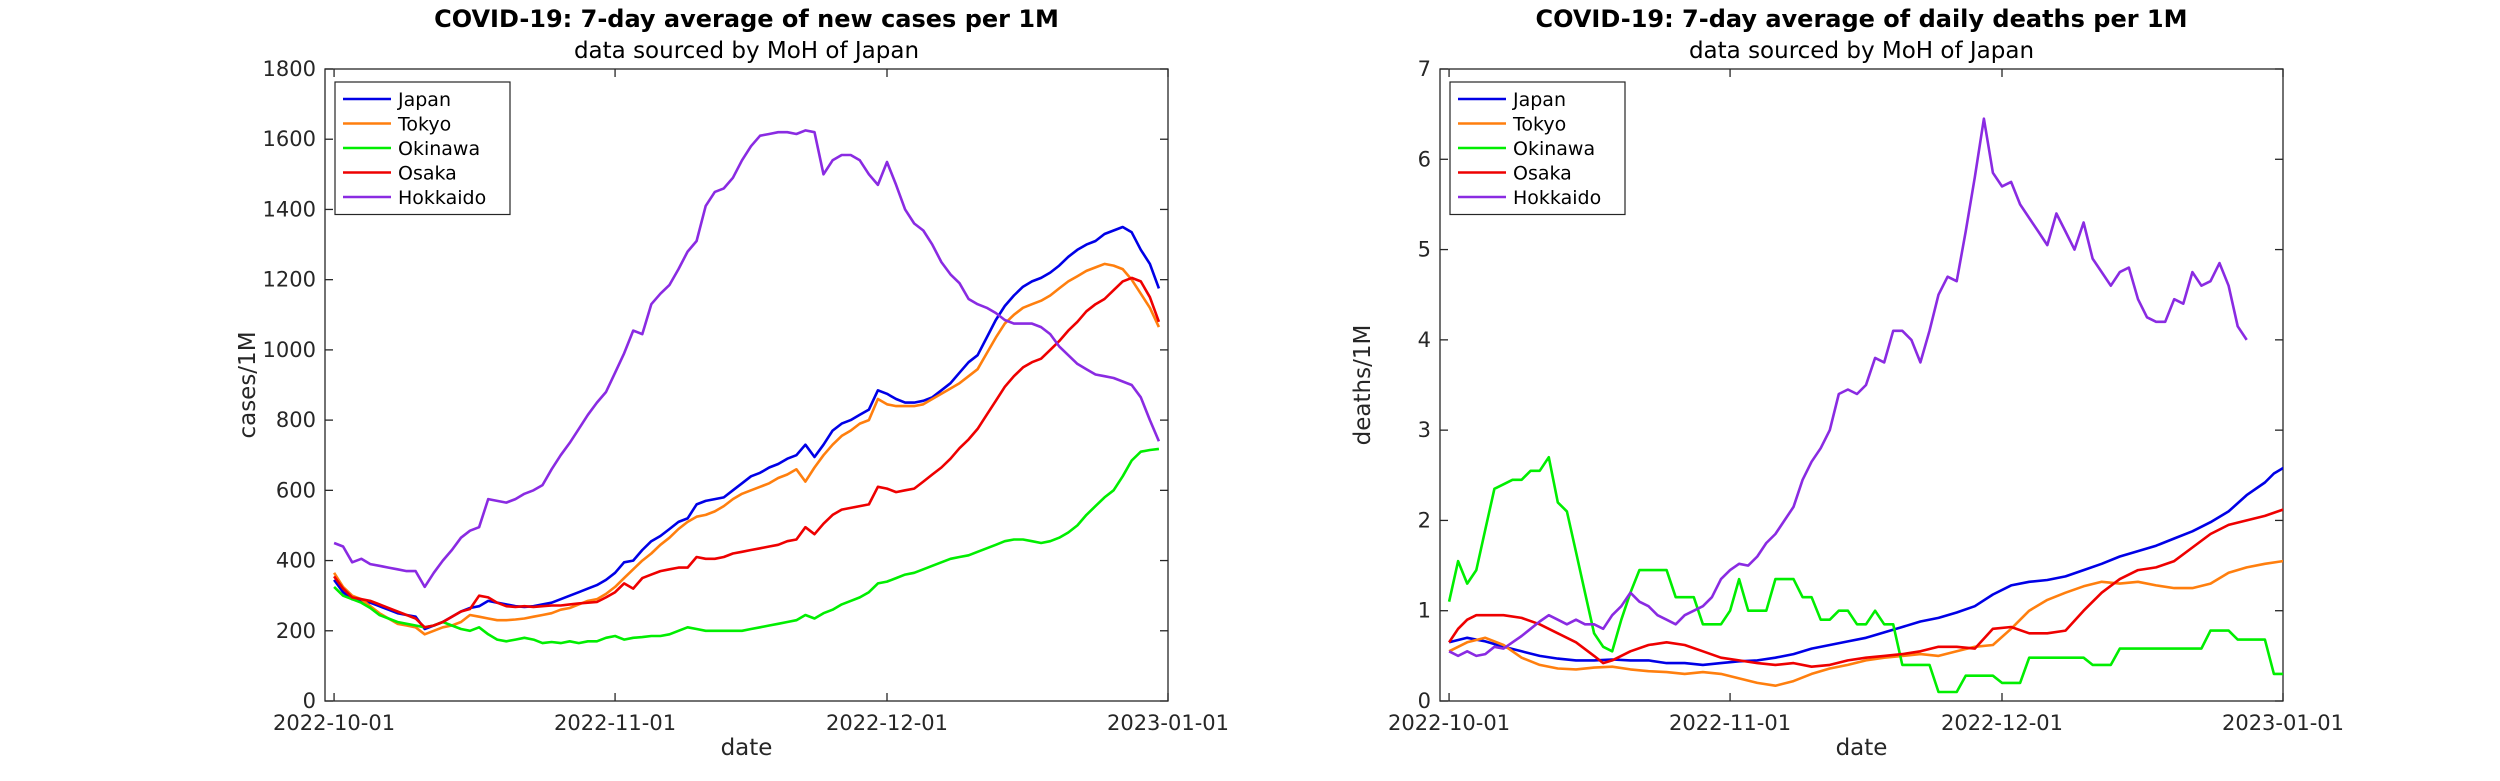  I want to click on deaths-chart-subtitle: data sourced by MoH of Japan, so click(1861, 51).